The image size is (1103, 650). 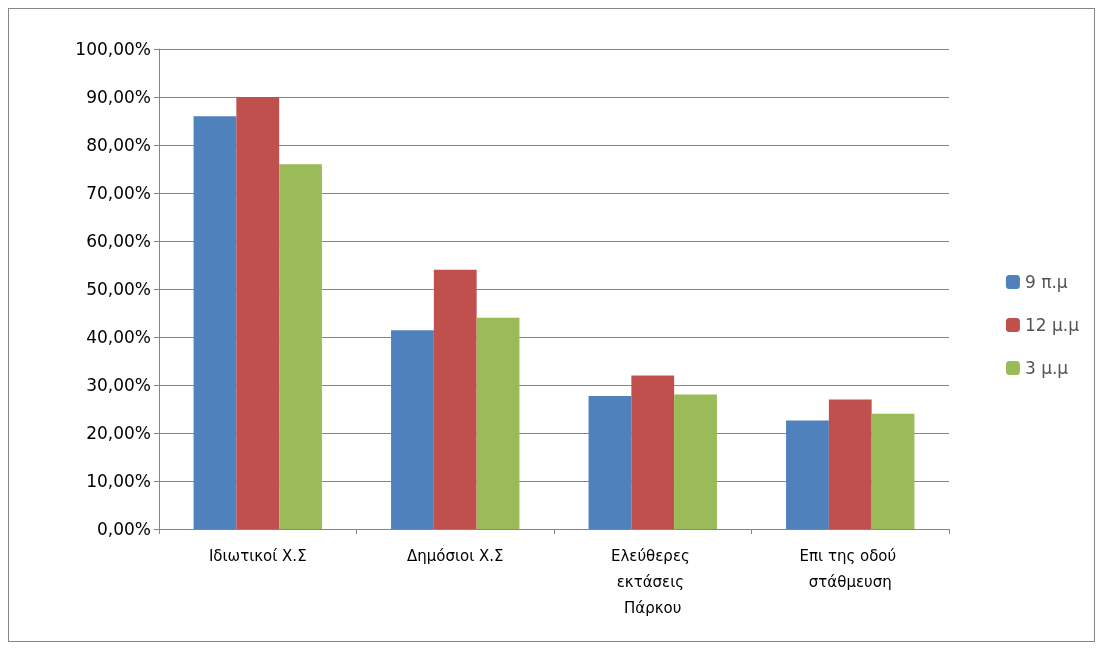 I want to click on y-tick-label: 80,00%, so click(x=118, y=145).